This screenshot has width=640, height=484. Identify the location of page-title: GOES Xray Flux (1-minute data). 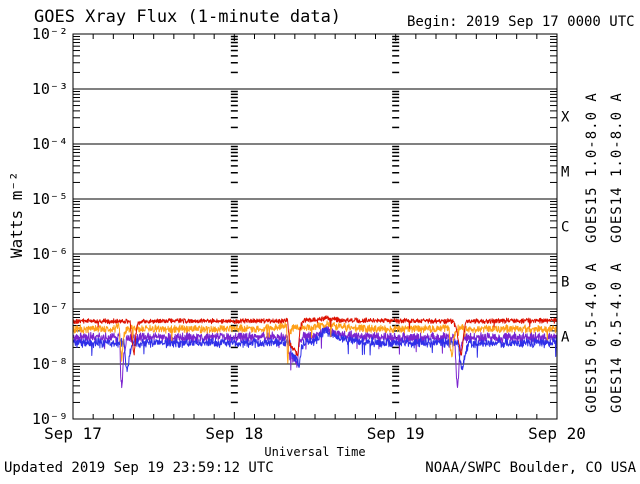
(187, 17).